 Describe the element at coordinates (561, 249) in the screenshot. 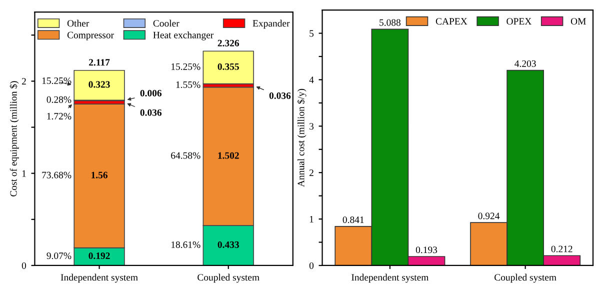

I see `data-label: 0.212` at that location.